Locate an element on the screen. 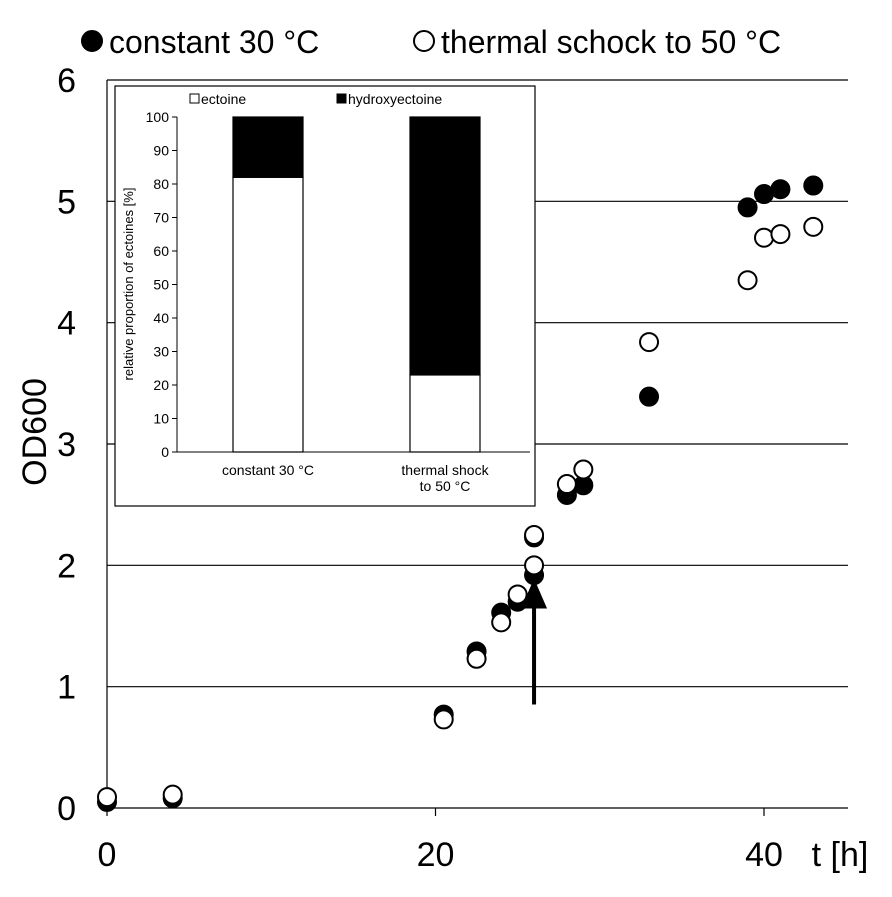 The image size is (892, 897). inset-y-tick-label: 50 is located at coordinates (161, 285).